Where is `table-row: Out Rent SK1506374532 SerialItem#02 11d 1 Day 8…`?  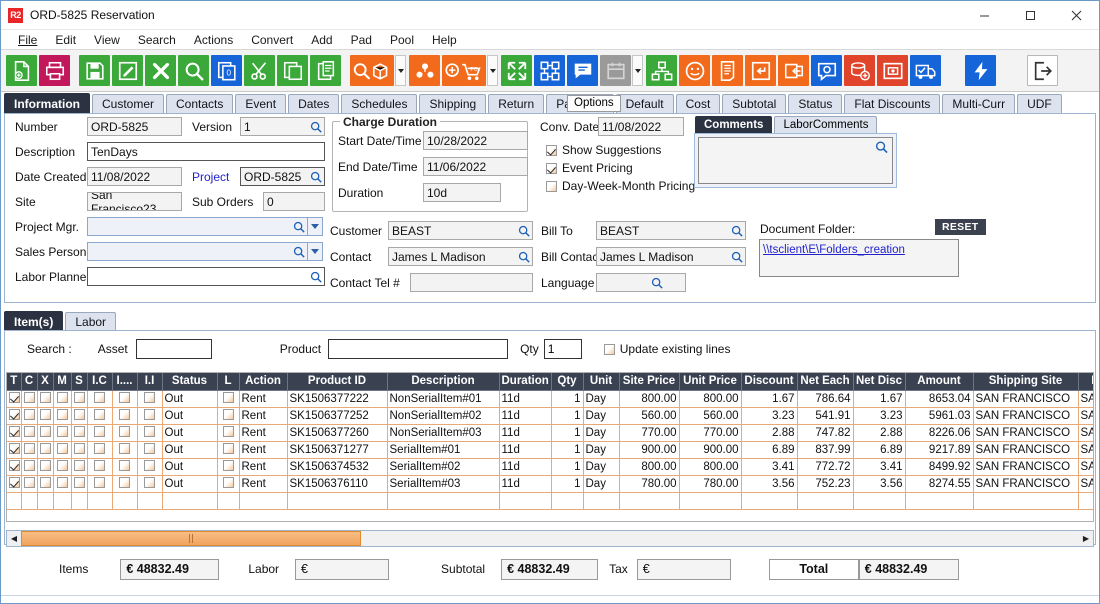
table-row: Out Rent SK1506374532 SerialItem#02 11d 1 Day 8… is located at coordinates (550, 467).